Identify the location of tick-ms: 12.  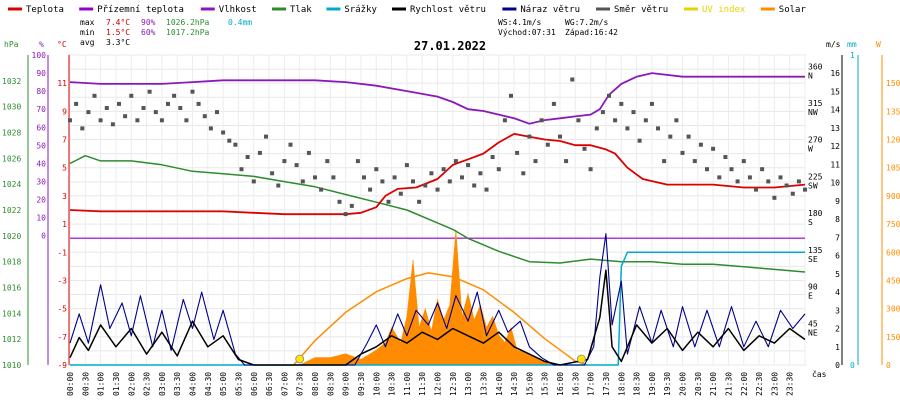
(835, 146).